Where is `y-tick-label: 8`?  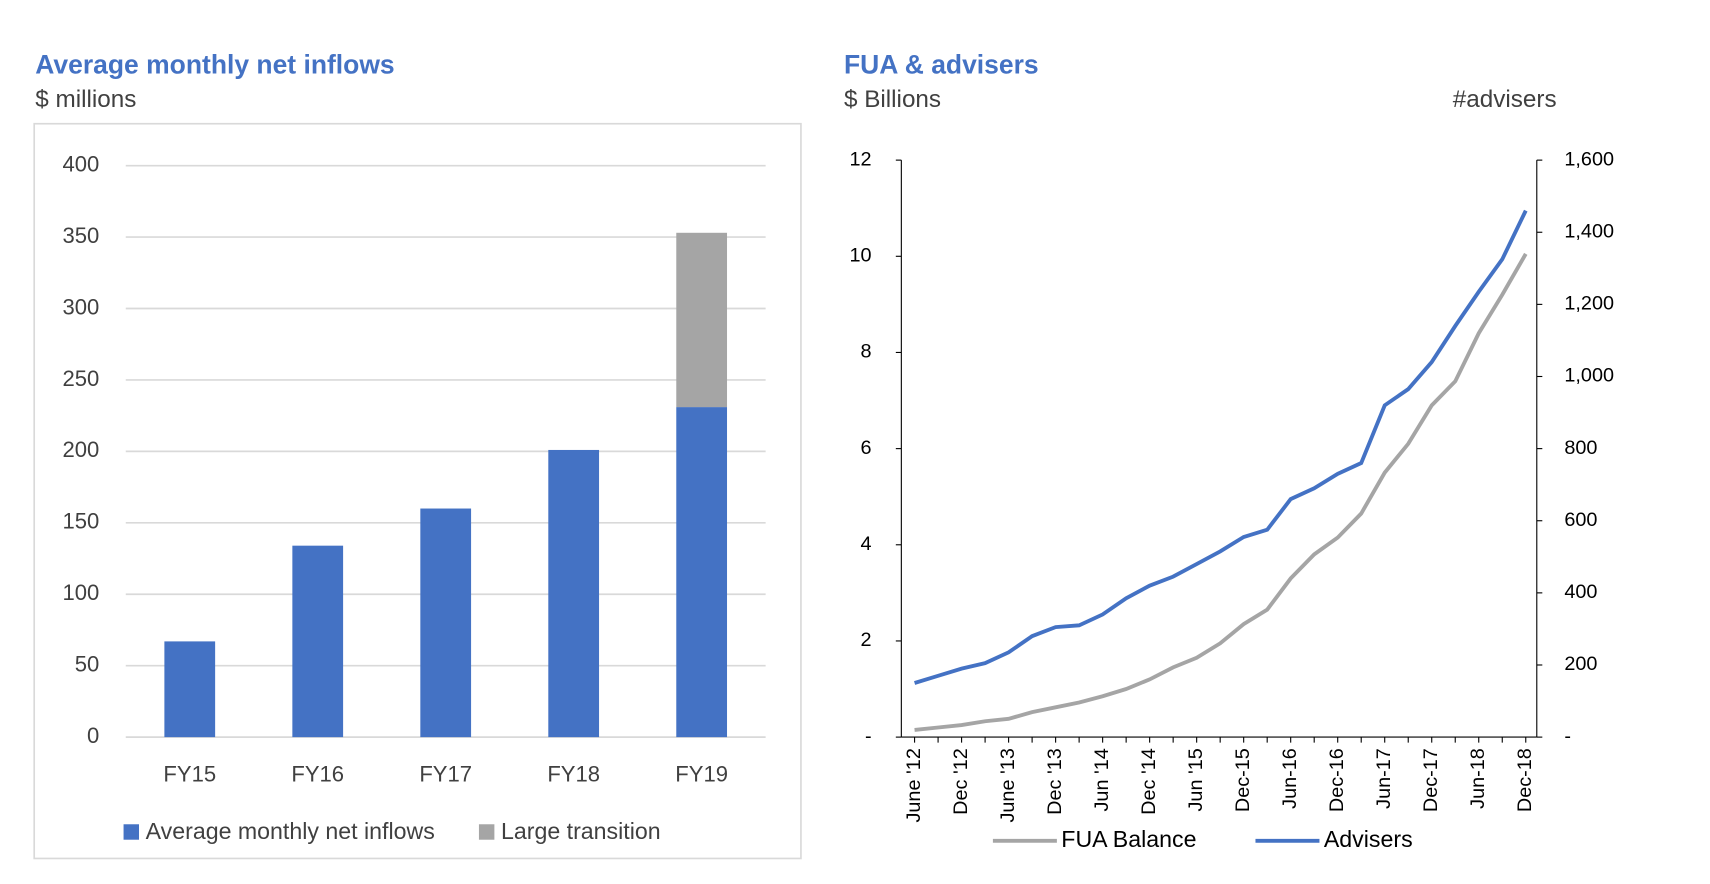
y-tick-label: 8 is located at coordinates (866, 352).